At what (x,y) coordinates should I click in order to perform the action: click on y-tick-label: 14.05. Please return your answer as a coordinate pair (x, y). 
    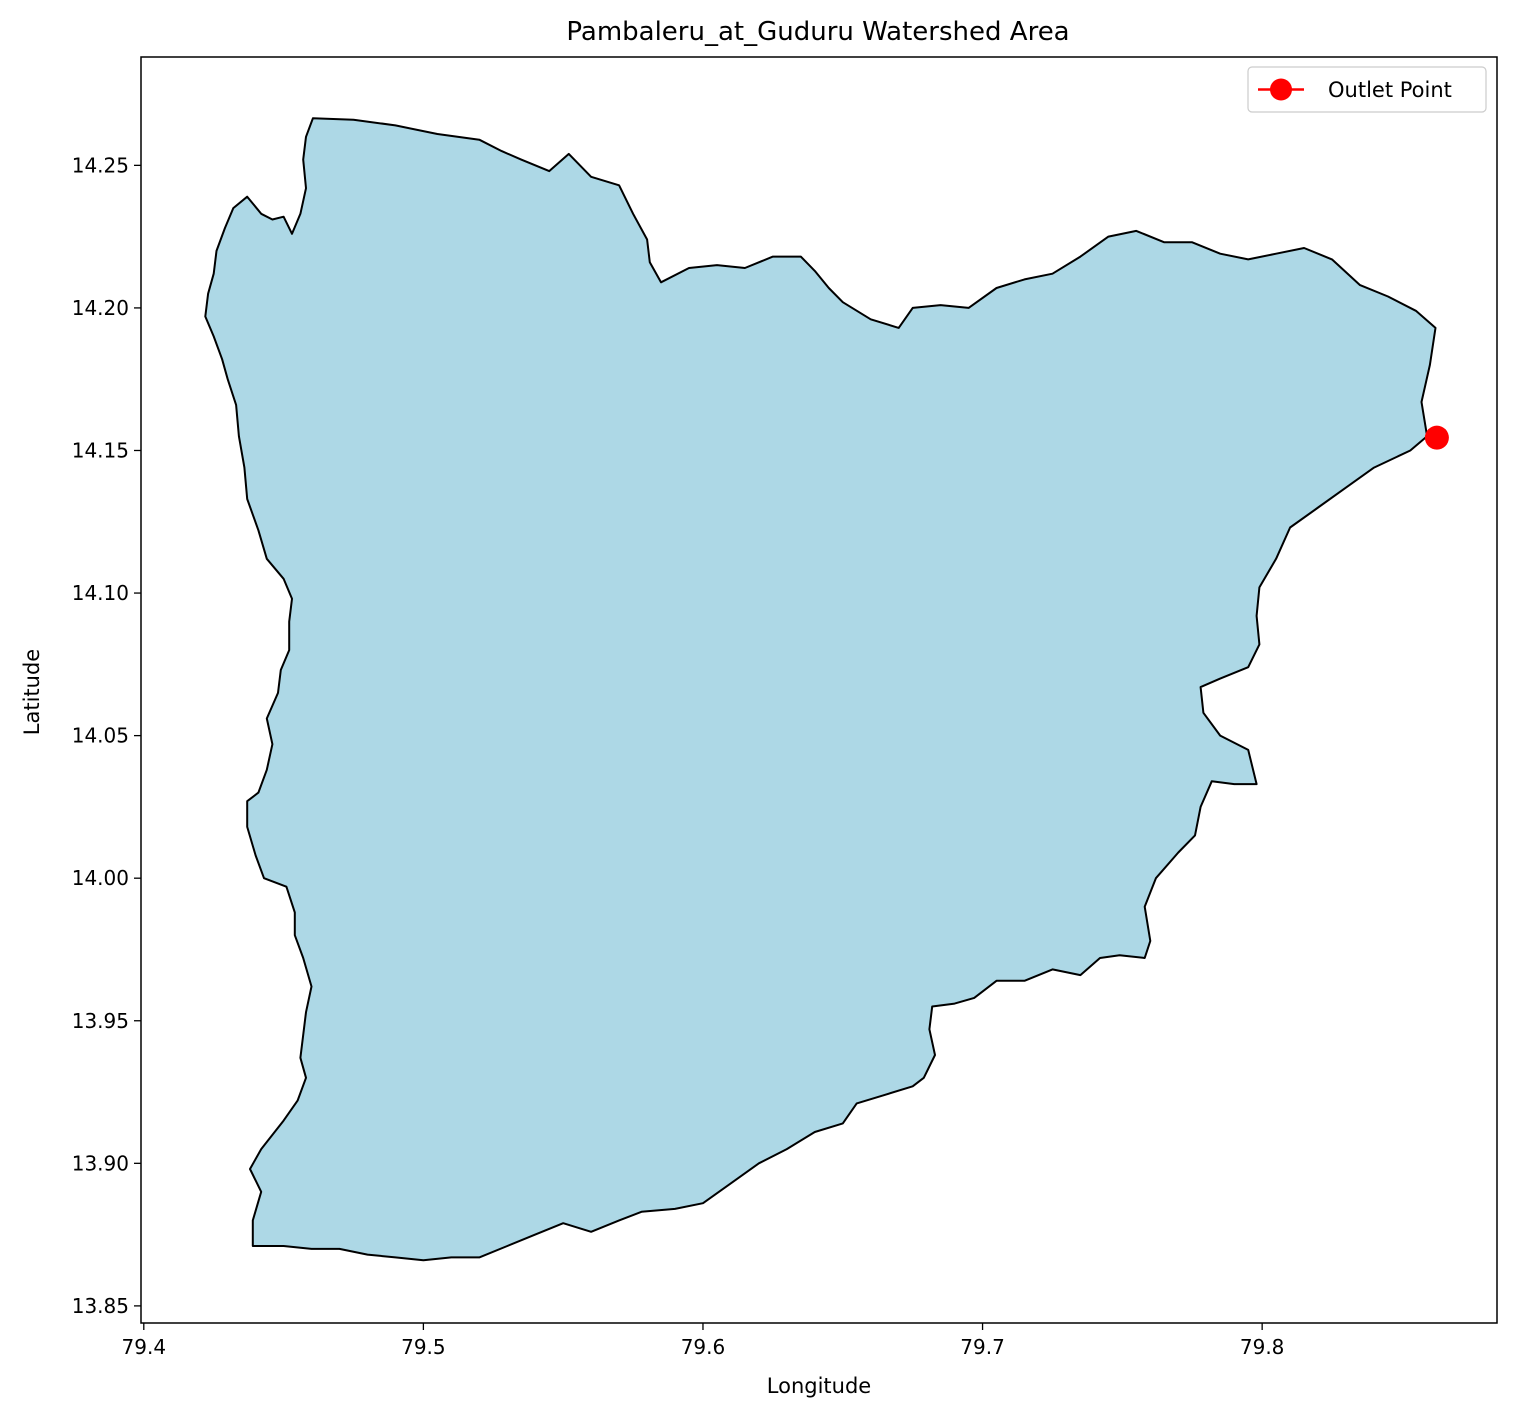
    Looking at the image, I should click on (100, 736).